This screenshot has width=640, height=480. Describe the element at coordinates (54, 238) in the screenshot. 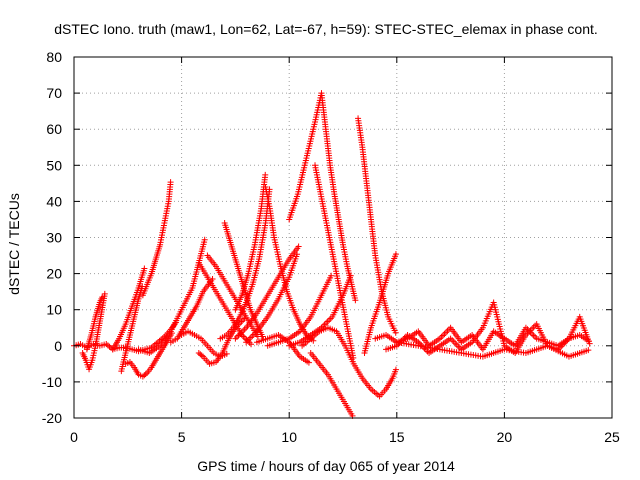

I see `y-tick-label: 30` at that location.